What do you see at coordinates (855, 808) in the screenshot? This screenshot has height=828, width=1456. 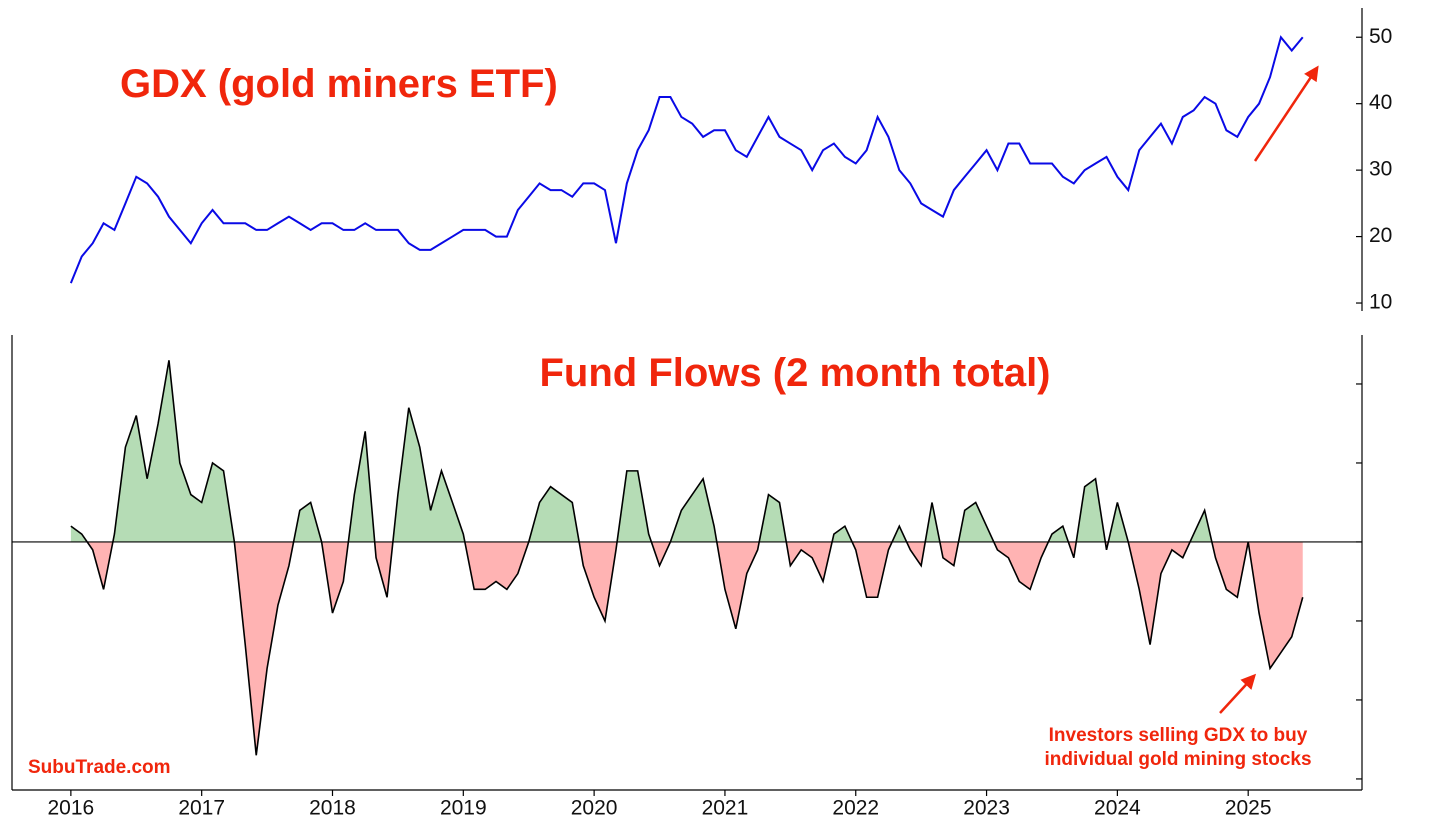 I see `x-tick-label: 2022` at bounding box center [855, 808].